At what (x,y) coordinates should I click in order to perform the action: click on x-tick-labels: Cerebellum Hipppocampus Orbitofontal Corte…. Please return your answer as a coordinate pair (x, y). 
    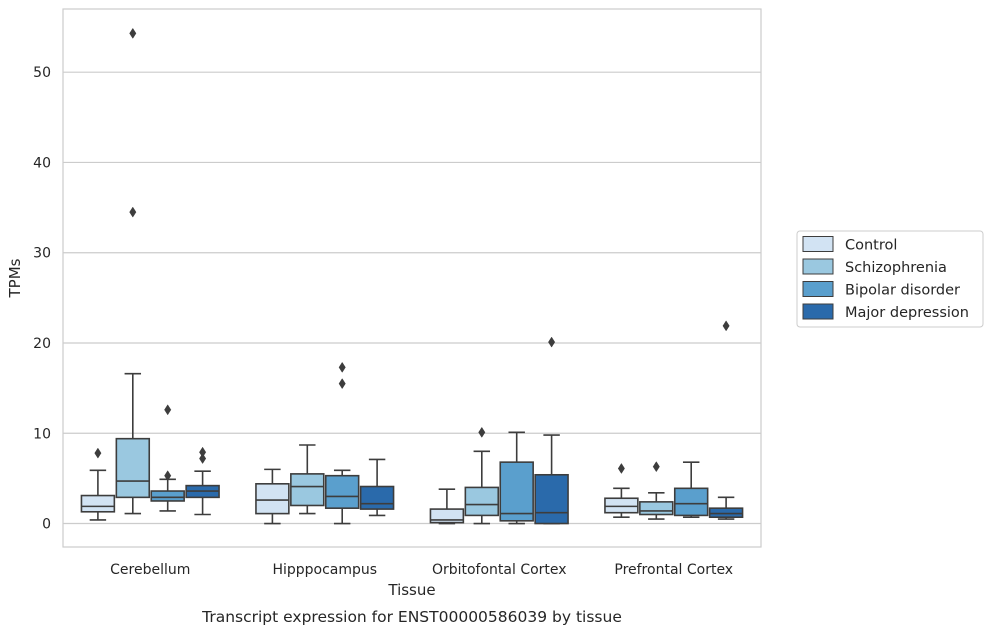
    Looking at the image, I should click on (421, 570).